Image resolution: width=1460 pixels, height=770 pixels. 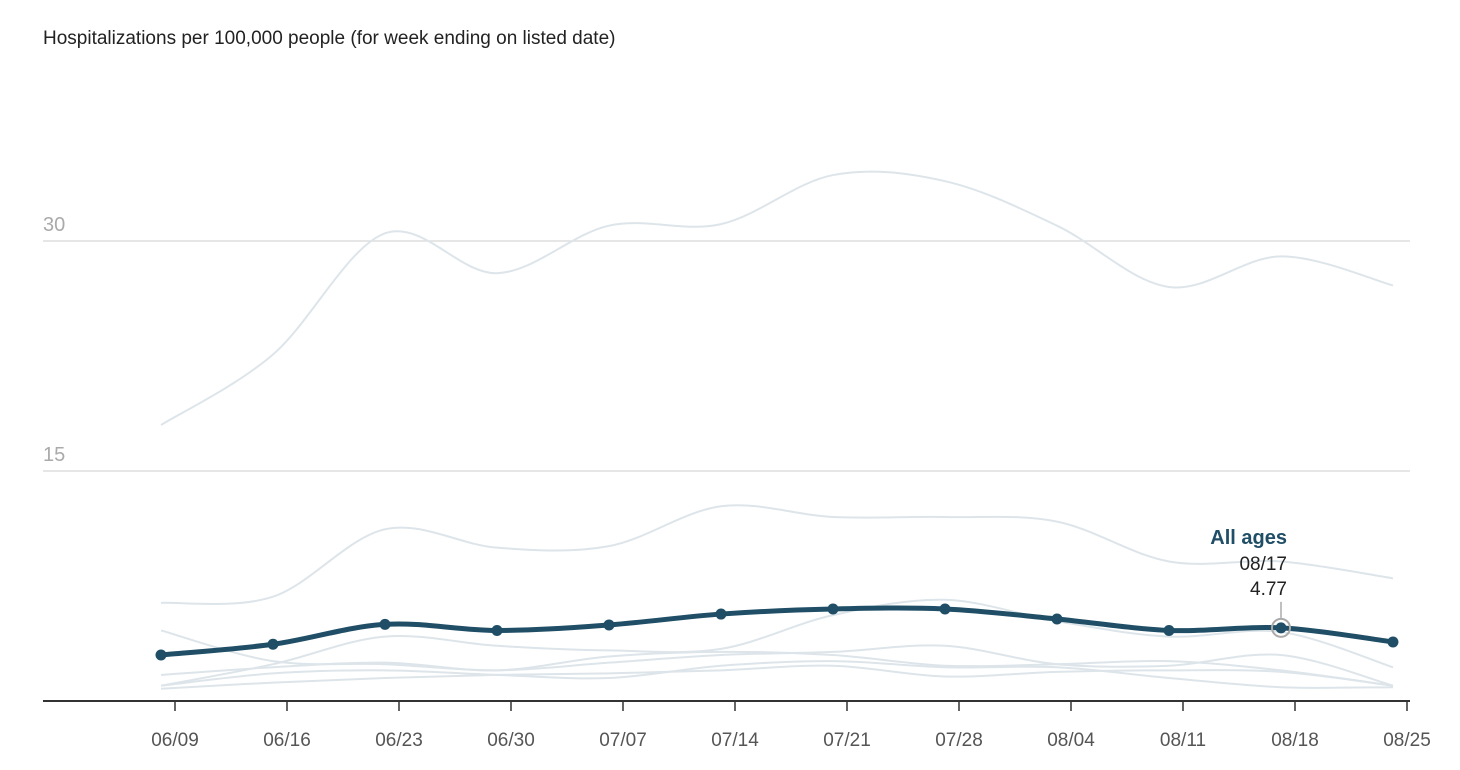 What do you see at coordinates (623, 740) in the screenshot?
I see `x-tick-label: 07/07` at bounding box center [623, 740].